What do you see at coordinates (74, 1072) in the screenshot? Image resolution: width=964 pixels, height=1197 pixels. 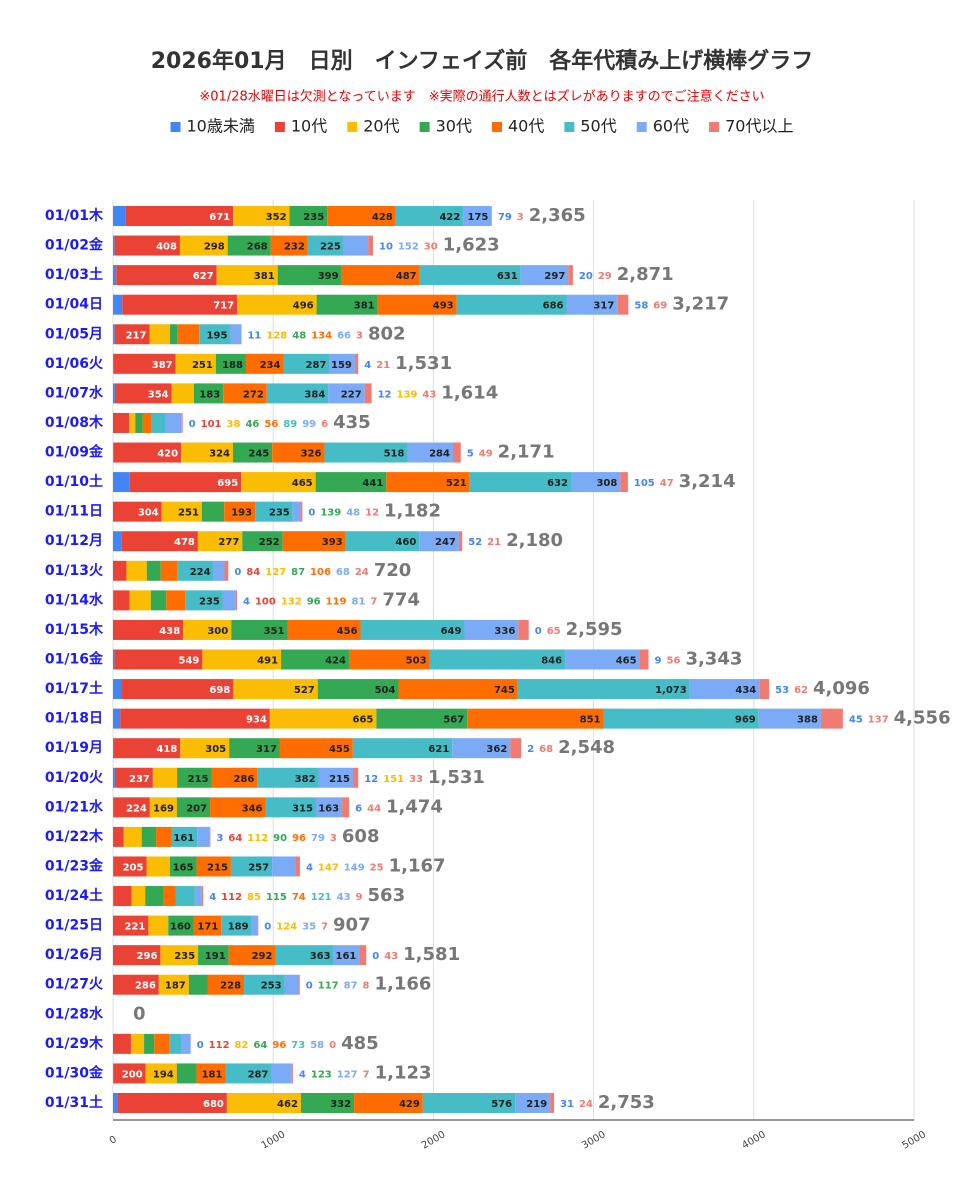 I see `y-tick-label: 01/30金` at bounding box center [74, 1072].